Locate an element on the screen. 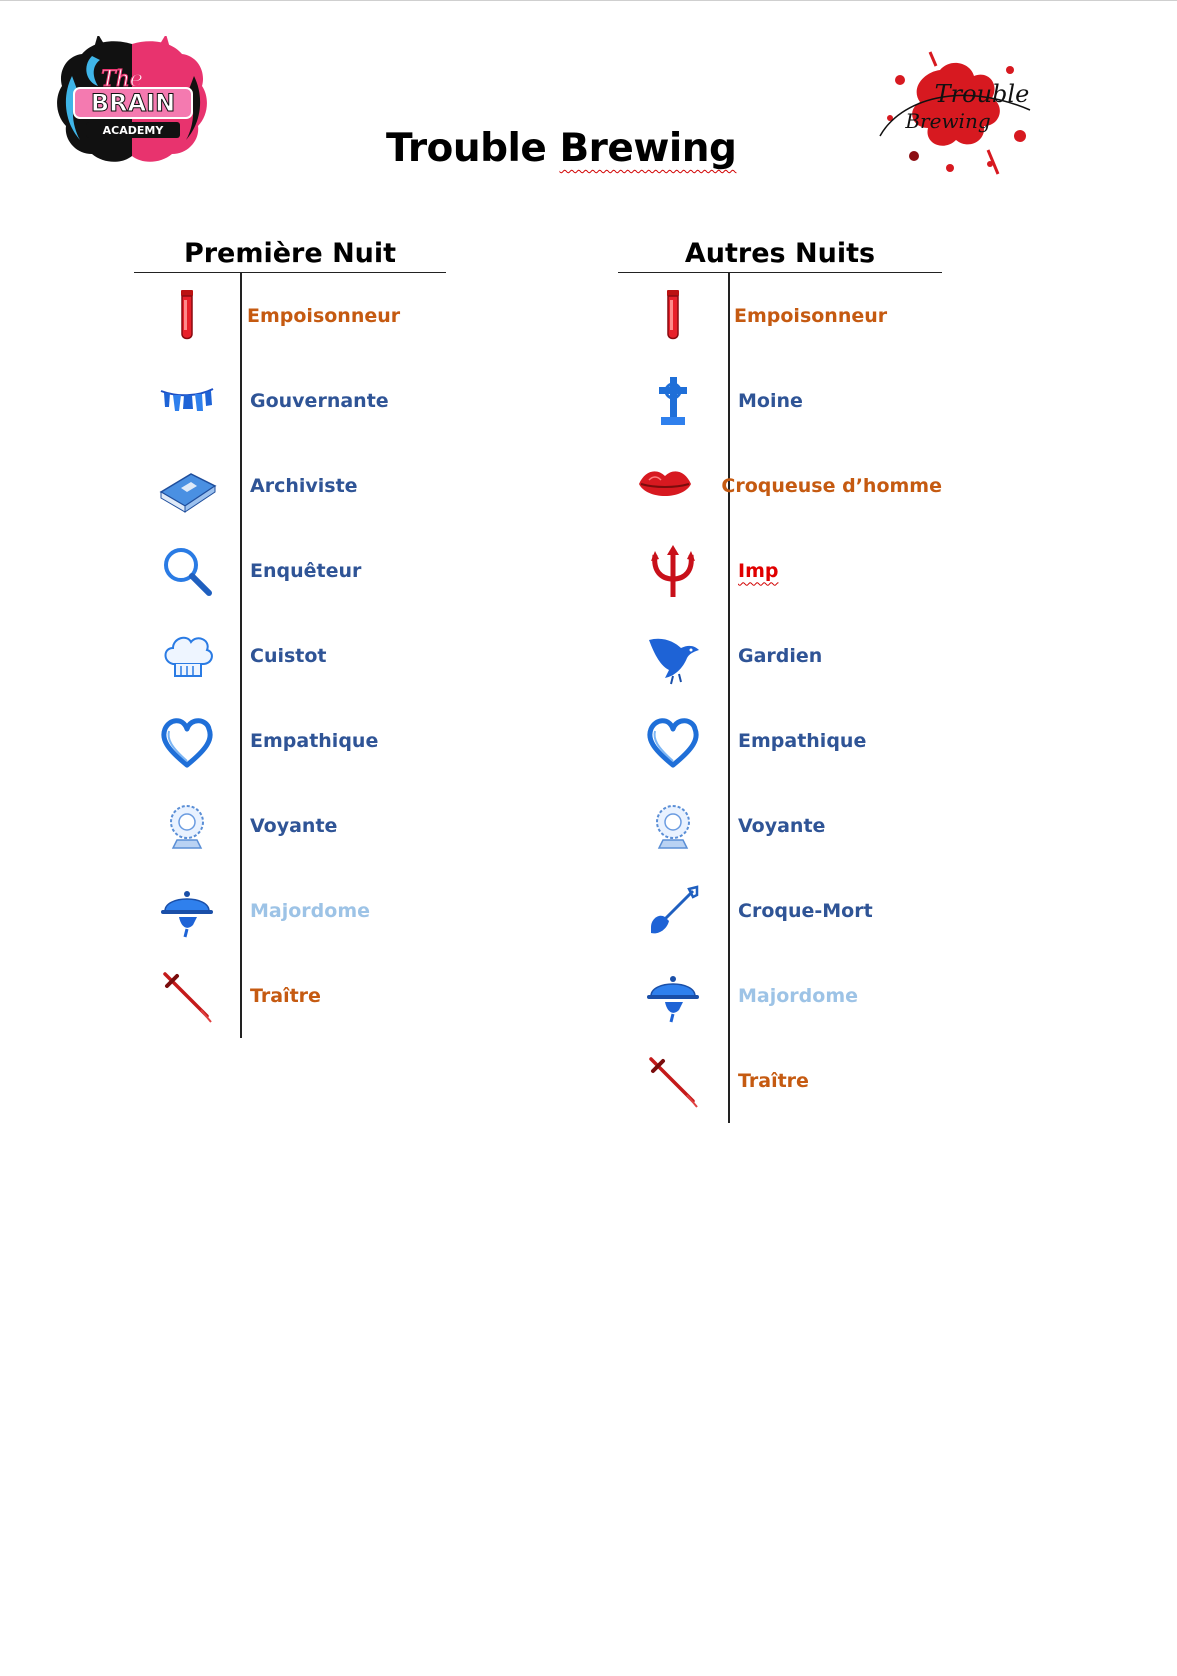 The height and width of the screenshot is (1676, 1177). role-label: Imp is located at coordinates (753, 571).